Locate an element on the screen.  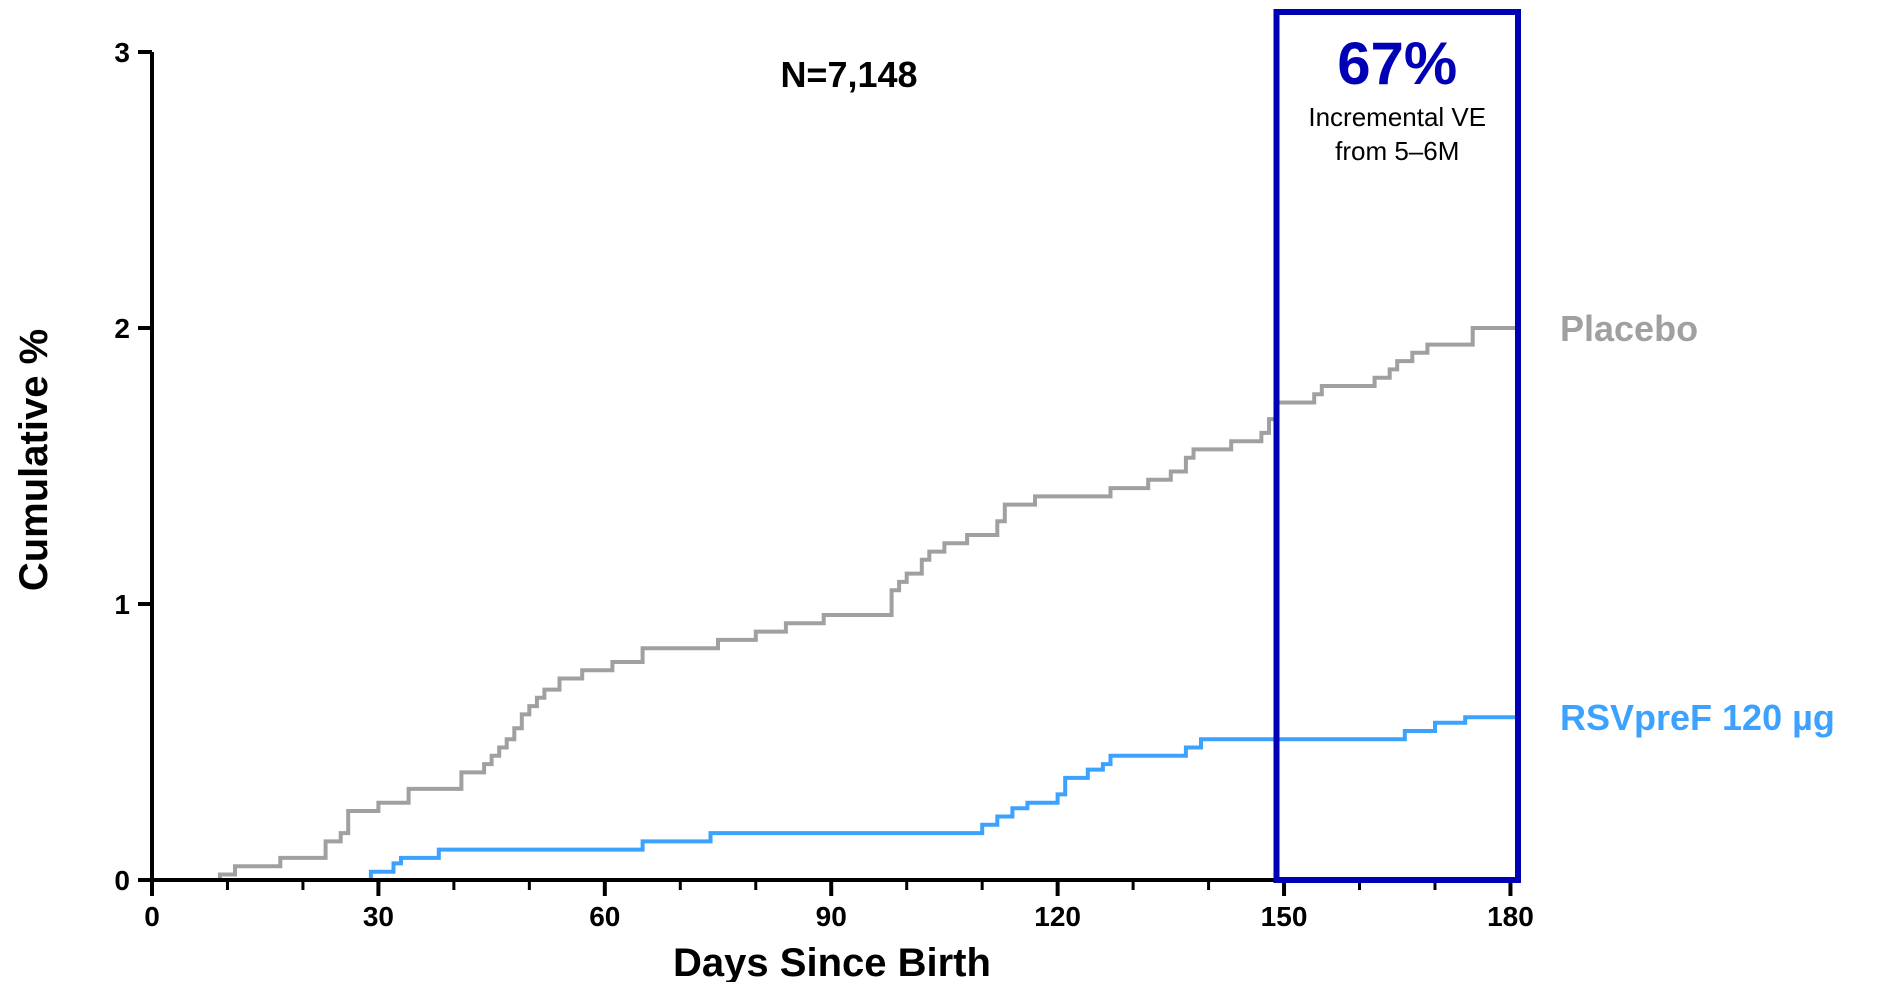
x-ticks: 0 30 60 90 120 150 180 is located at coordinates (839, 906).